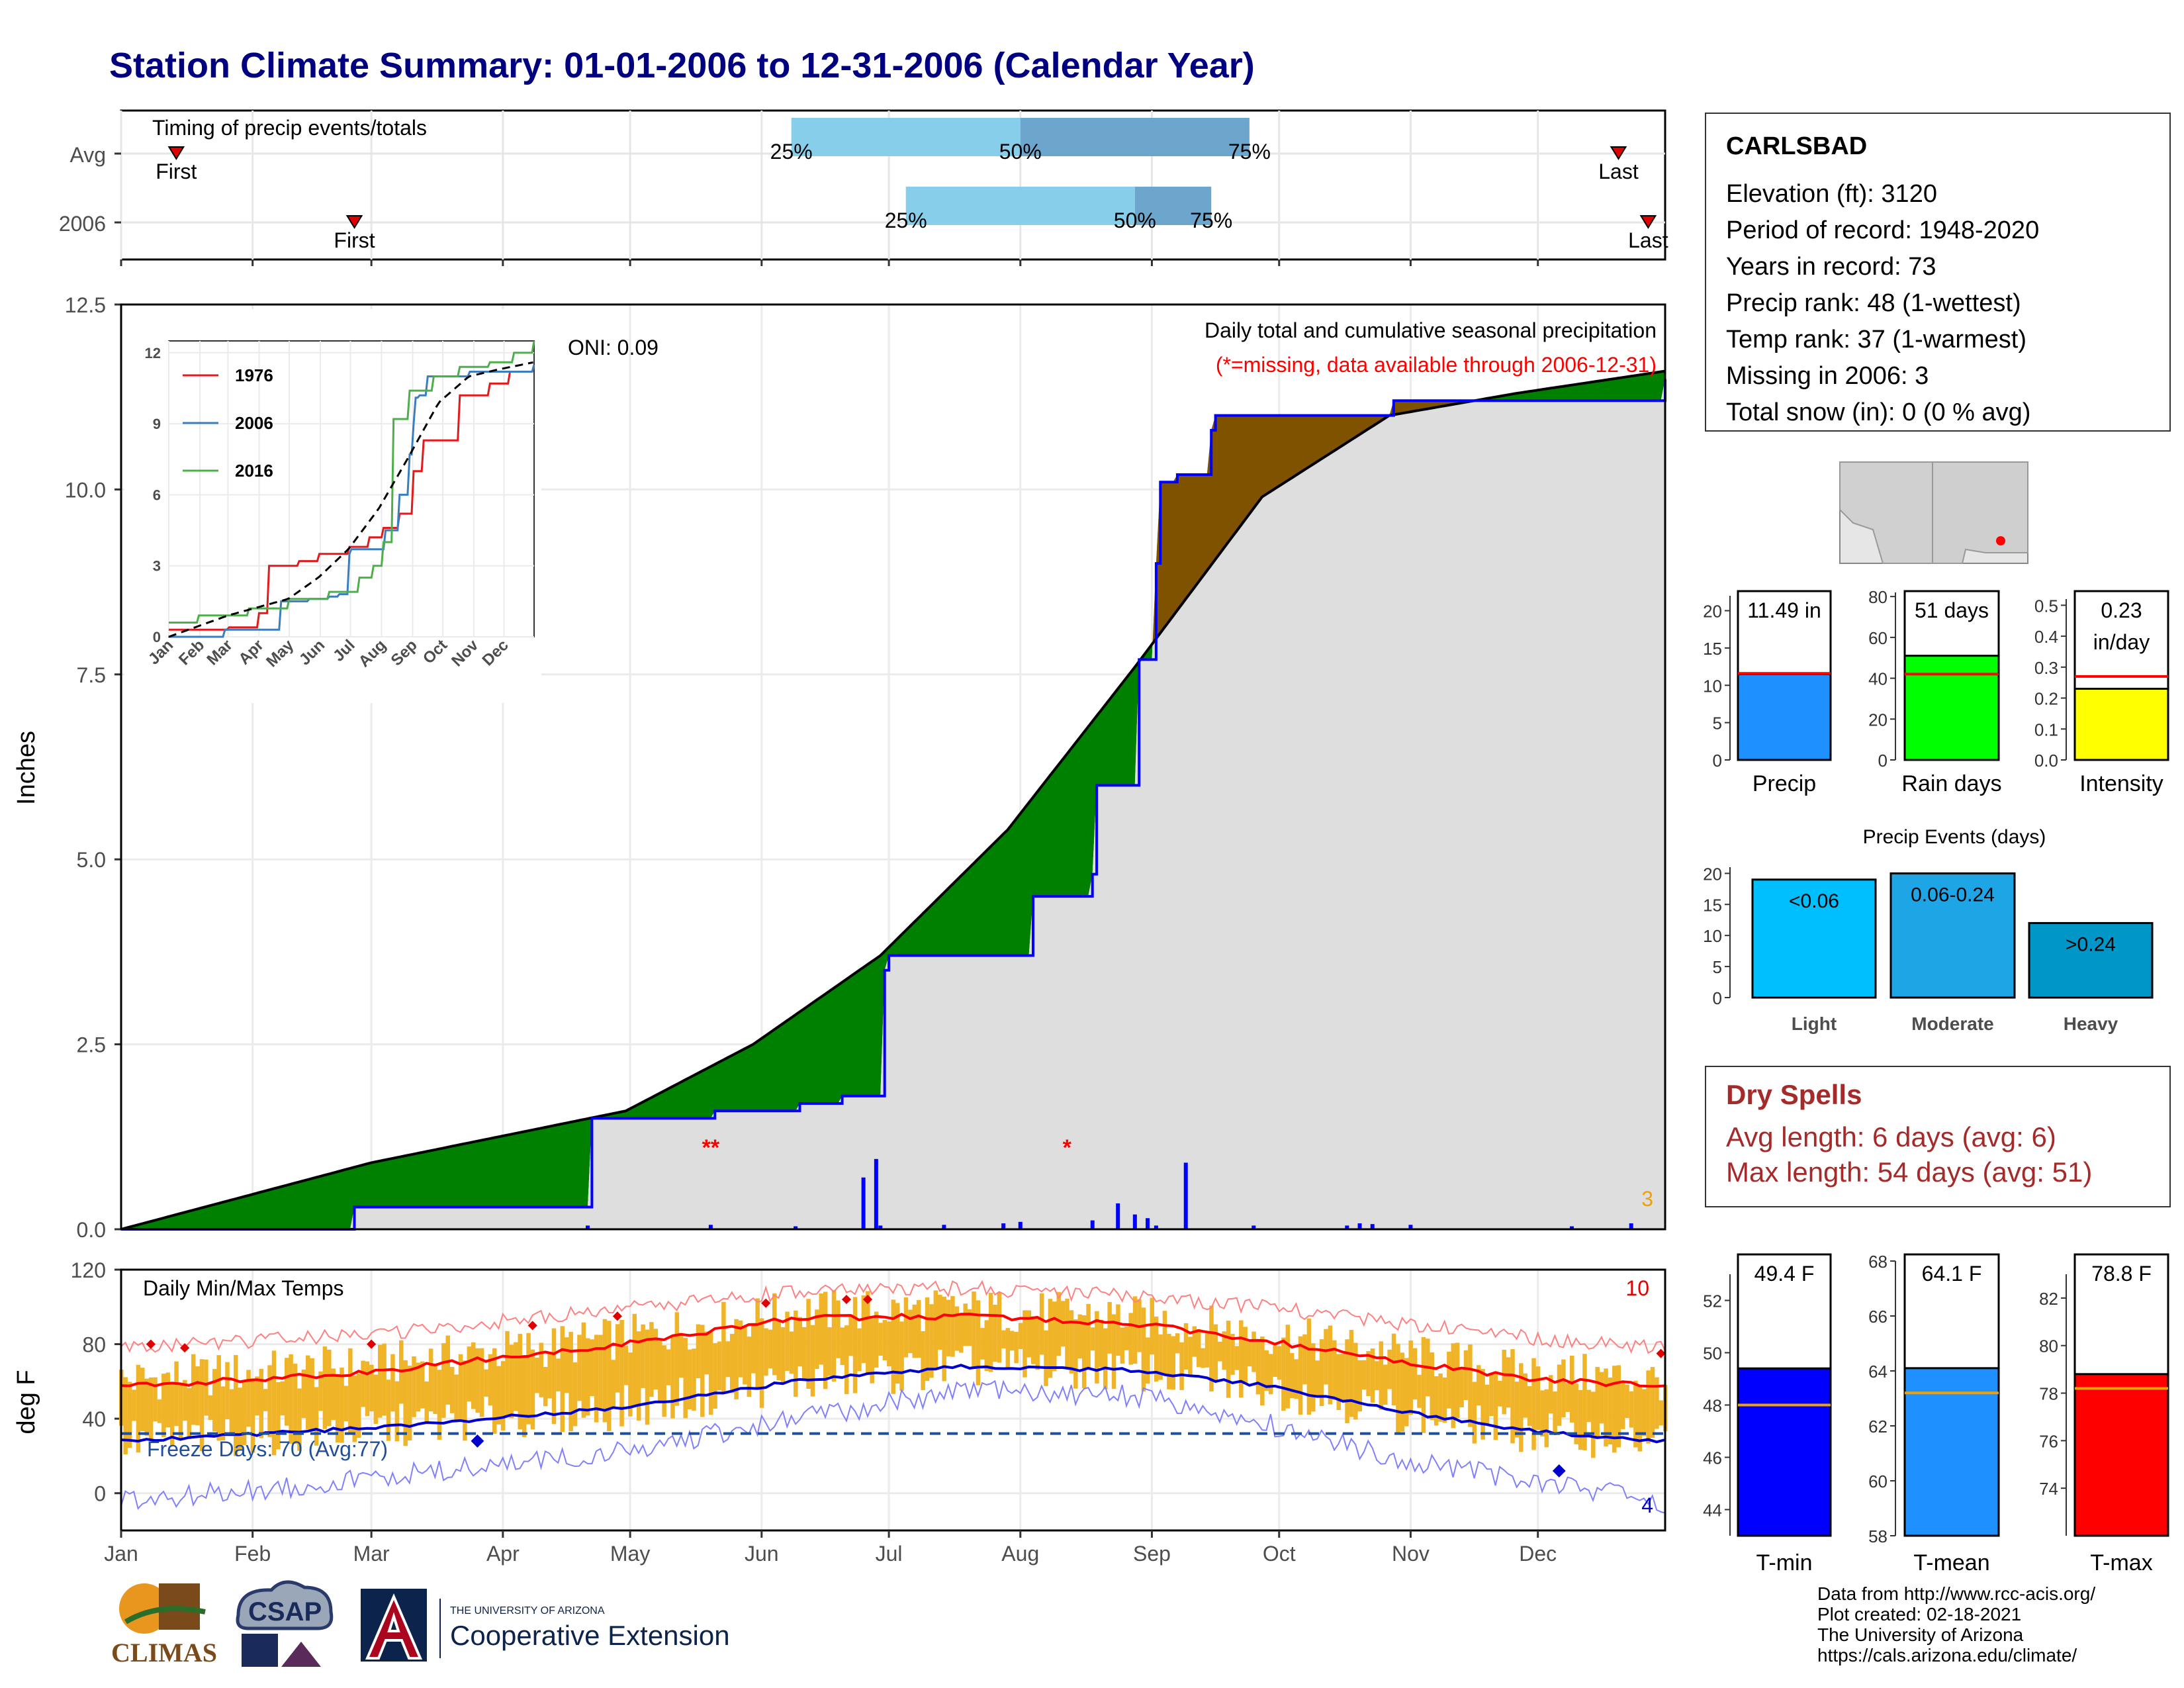 This screenshot has width=2184, height=1688. What do you see at coordinates (2121, 610) in the screenshot?
I see `minibar-value-label: 0.23` at bounding box center [2121, 610].